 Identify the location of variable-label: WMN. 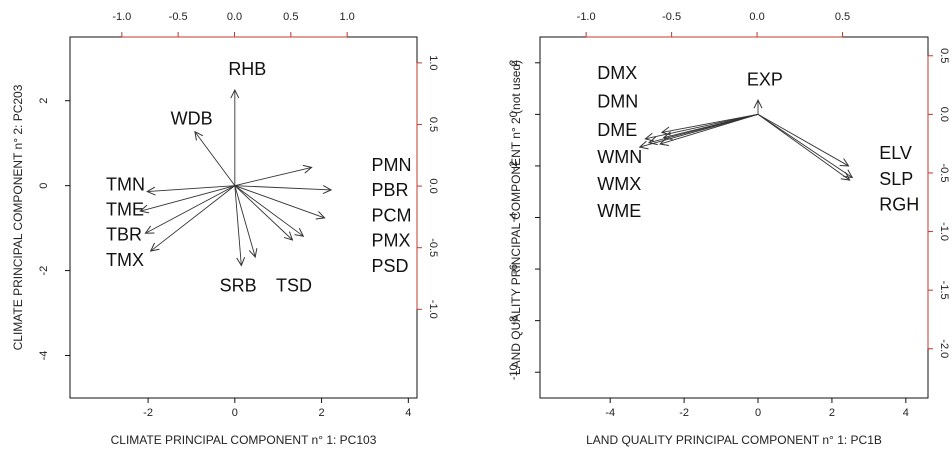
(619, 157).